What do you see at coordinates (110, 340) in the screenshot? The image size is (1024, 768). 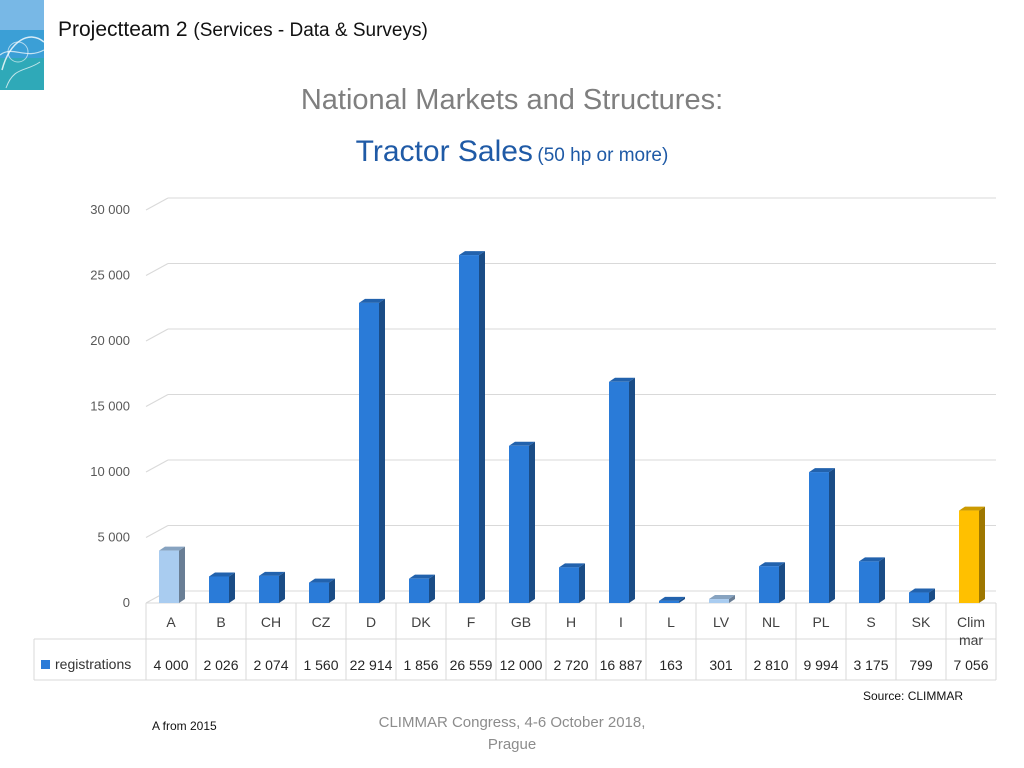 I see `y-tick-label: 20 000` at bounding box center [110, 340].